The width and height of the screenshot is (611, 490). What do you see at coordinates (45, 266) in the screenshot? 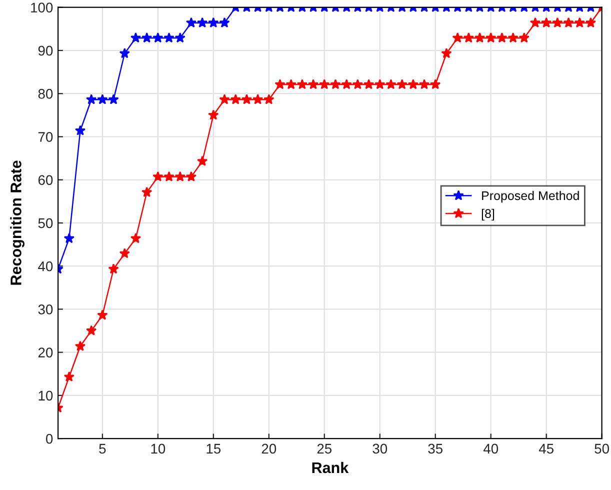
I see `y-tick-label: 40` at bounding box center [45, 266].